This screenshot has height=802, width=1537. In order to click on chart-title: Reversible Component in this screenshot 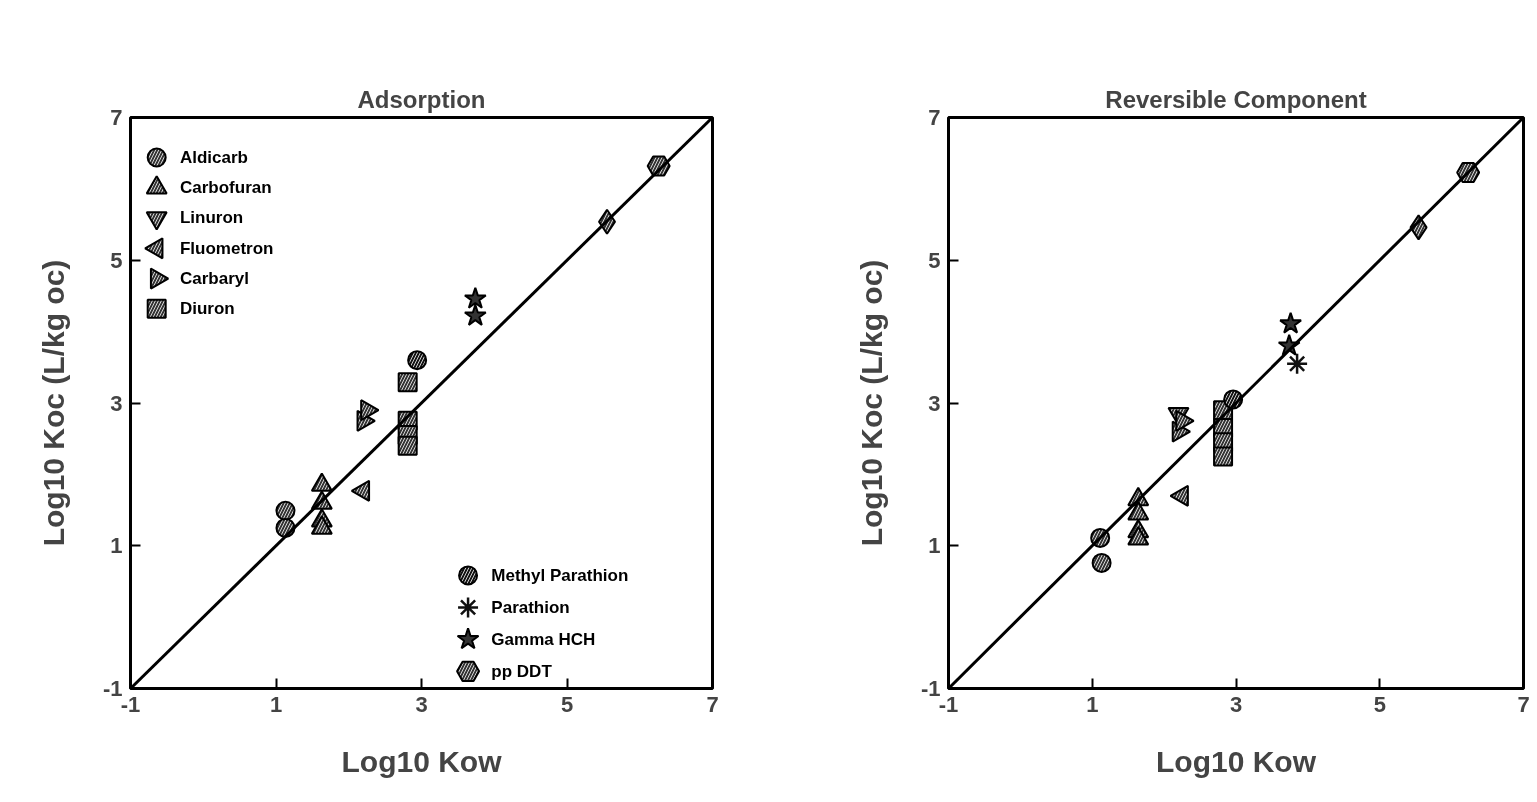, I will do `click(1236, 99)`.